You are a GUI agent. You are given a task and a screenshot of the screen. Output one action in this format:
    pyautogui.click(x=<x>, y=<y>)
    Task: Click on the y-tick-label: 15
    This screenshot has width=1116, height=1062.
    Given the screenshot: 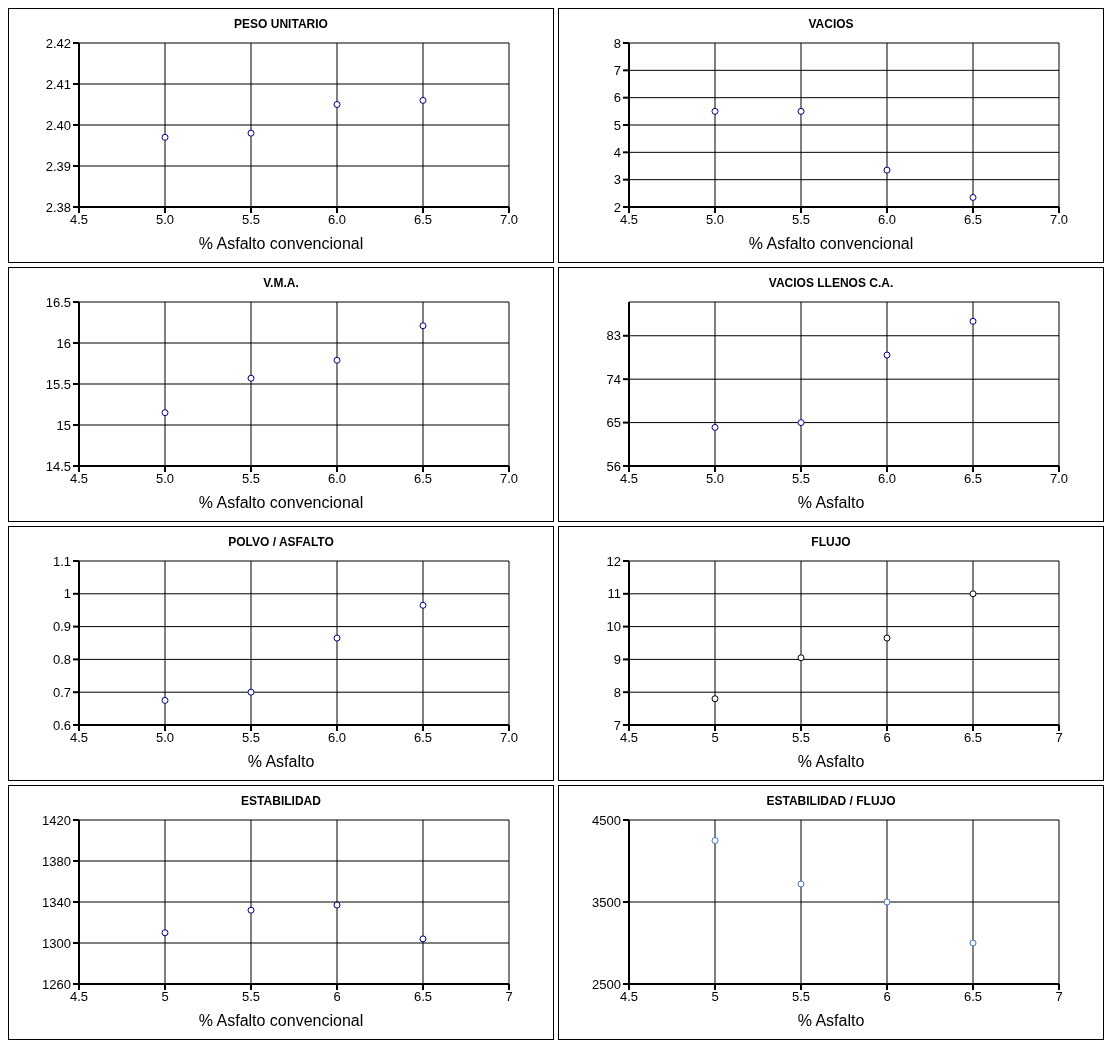 What is the action you would take?
    pyautogui.click(x=63, y=425)
    